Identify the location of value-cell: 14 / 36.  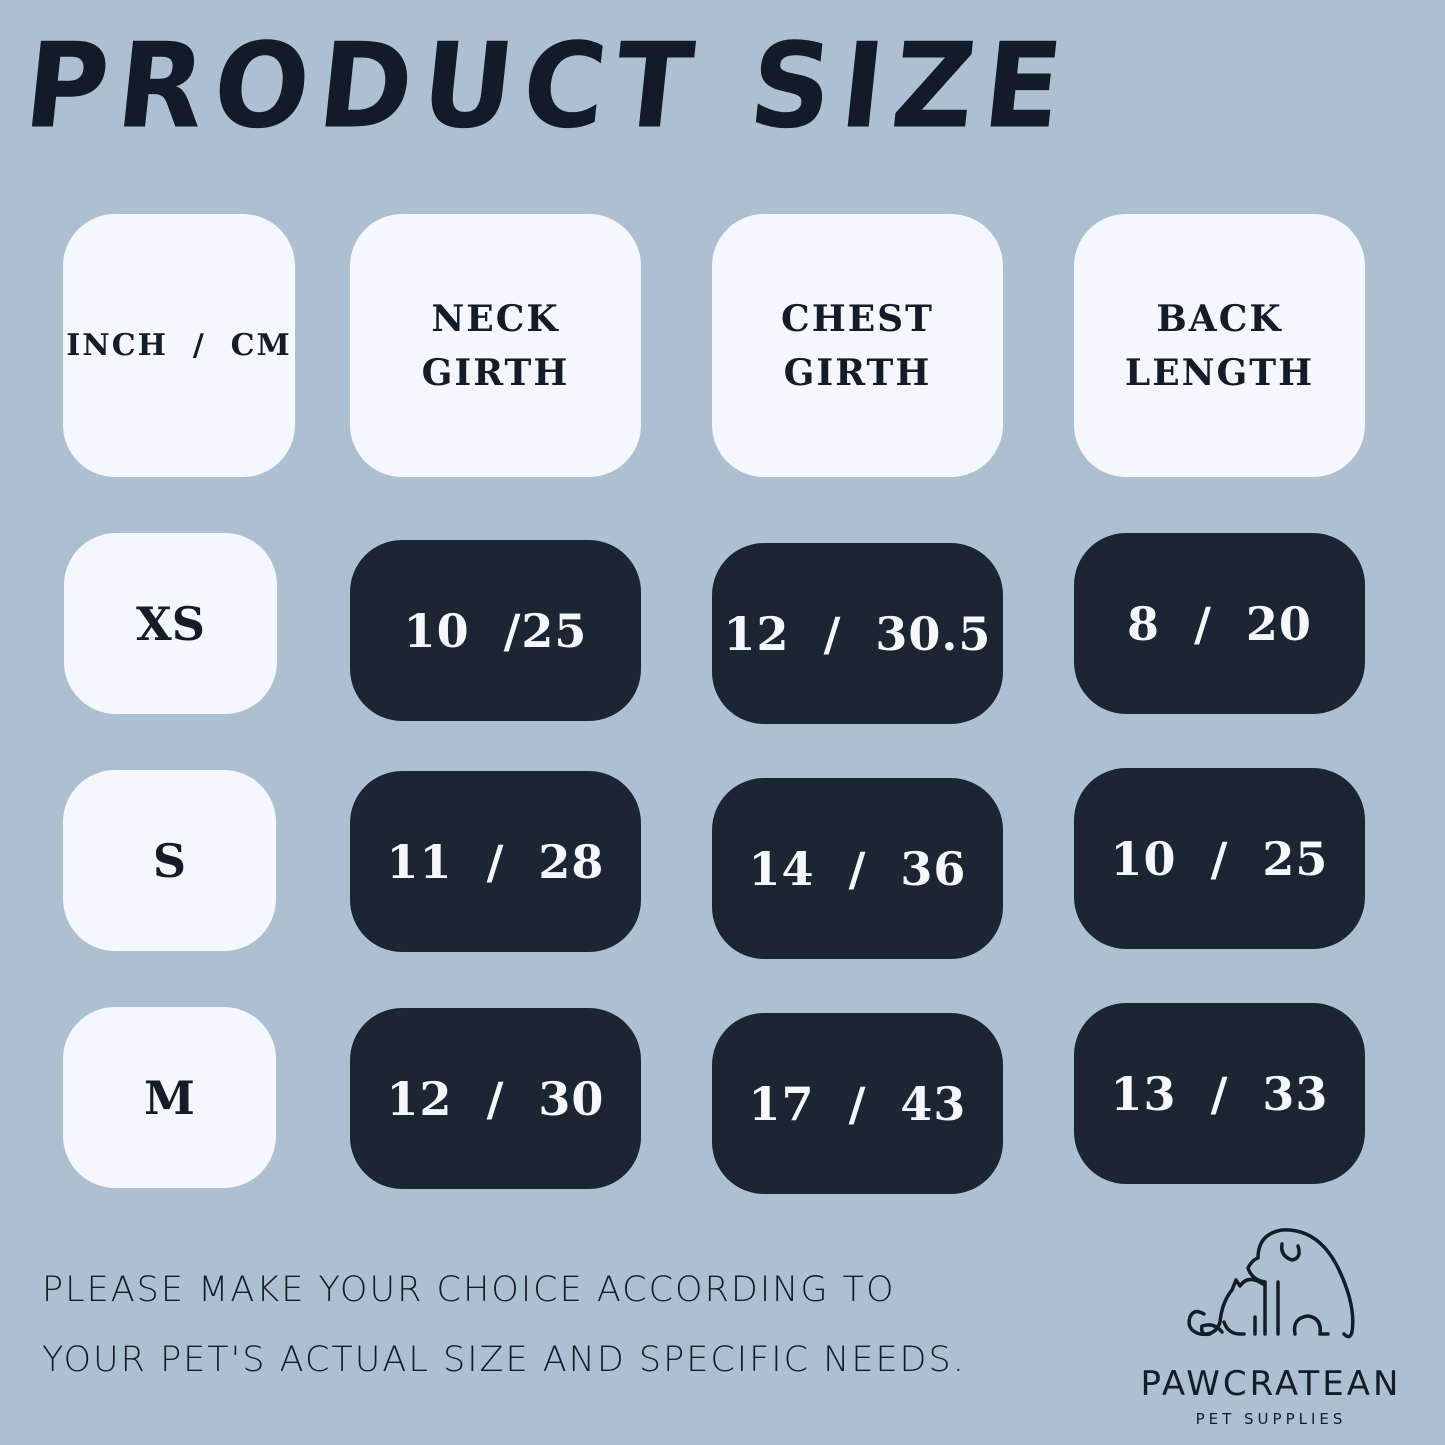
(857, 868).